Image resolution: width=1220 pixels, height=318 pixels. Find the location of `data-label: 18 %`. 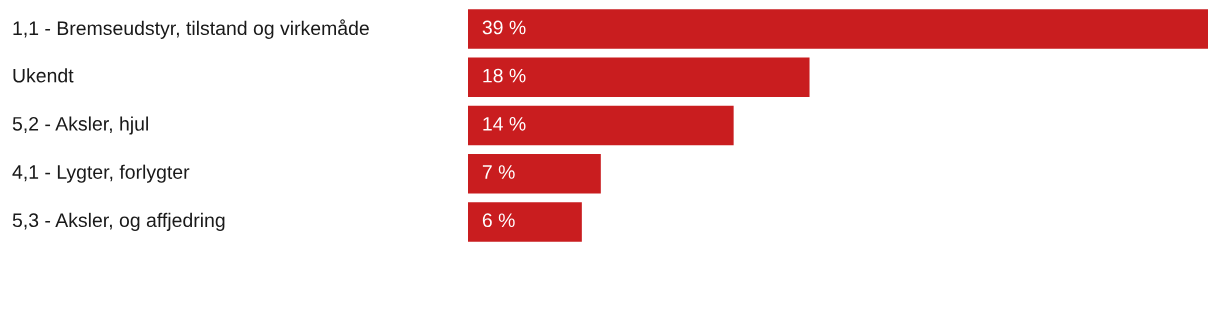

data-label: 18 % is located at coordinates (504, 75).